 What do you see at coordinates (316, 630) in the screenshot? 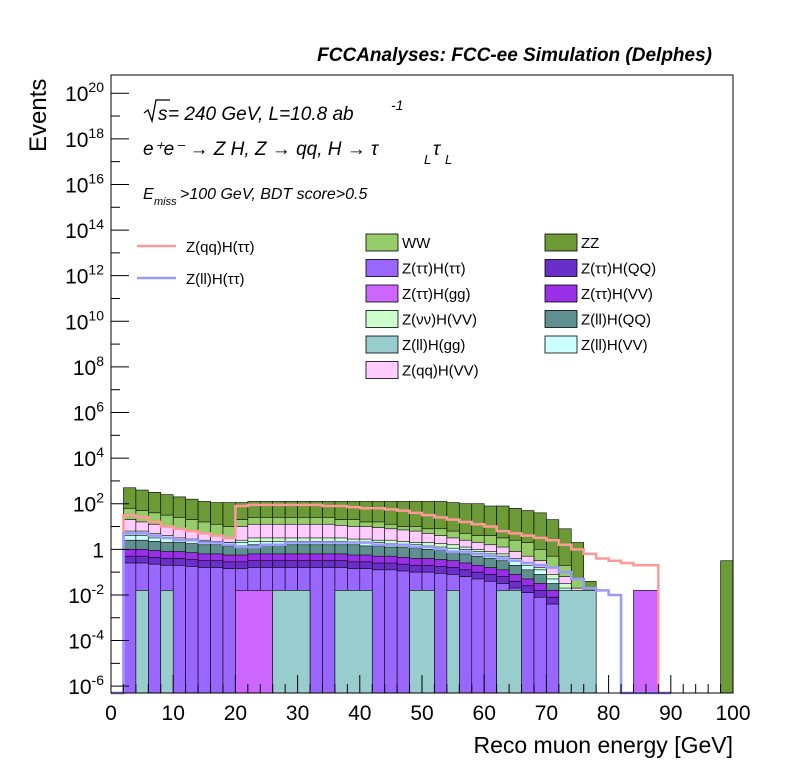
I see `bar-z-h--16` at bounding box center [316, 630].